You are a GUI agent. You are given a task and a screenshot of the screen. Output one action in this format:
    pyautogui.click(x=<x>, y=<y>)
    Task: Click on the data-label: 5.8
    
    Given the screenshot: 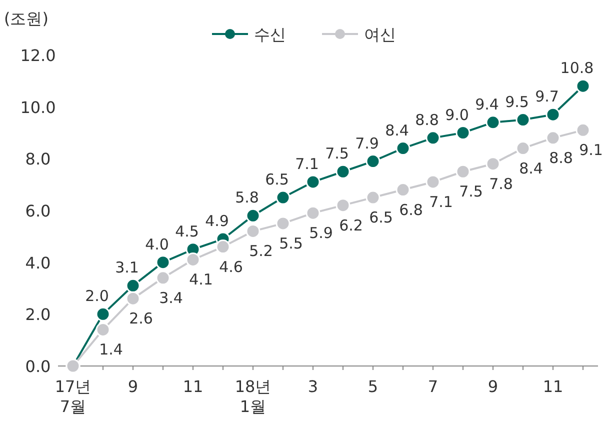 What is the action you would take?
    pyautogui.click(x=247, y=197)
    